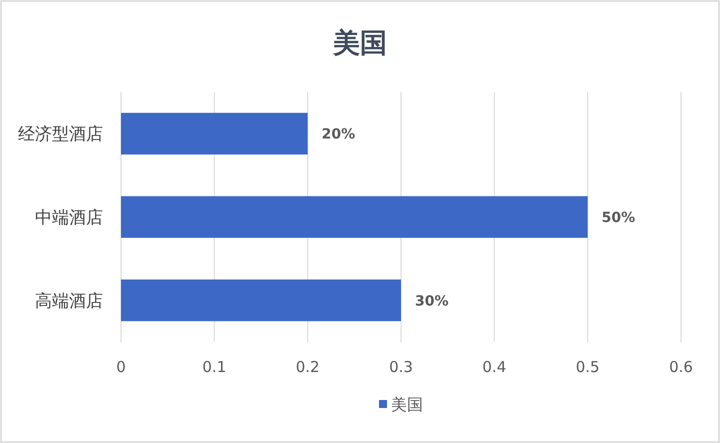 The width and height of the screenshot is (720, 443). Describe the element at coordinates (121, 367) in the screenshot. I see `x-tick-label: 0` at that location.